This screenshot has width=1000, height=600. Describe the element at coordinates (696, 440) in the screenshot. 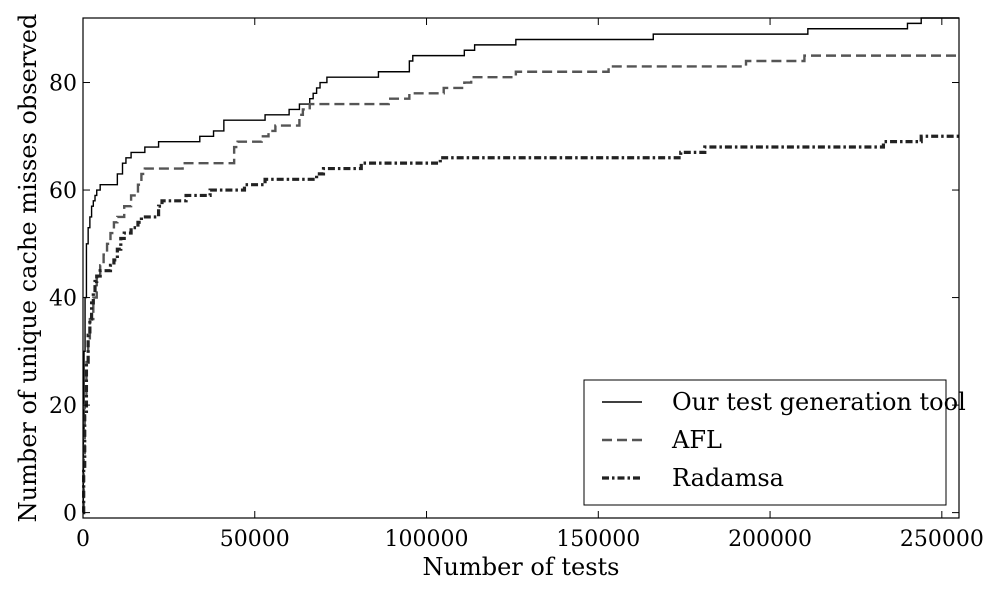

I see `legend-label-2: AFL` at that location.